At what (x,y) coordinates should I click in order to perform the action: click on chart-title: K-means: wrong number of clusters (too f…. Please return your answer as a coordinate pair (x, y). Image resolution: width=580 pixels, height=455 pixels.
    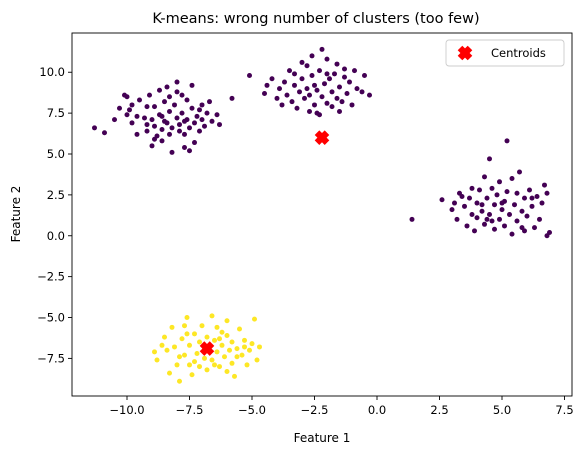
    Looking at the image, I should click on (315, 19).